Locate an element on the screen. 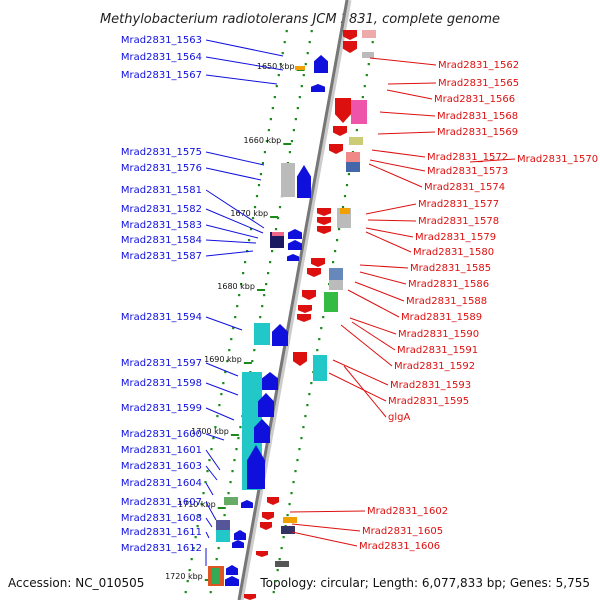  gene-label-left: Mrad2831_1600 is located at coordinates (161, 434).